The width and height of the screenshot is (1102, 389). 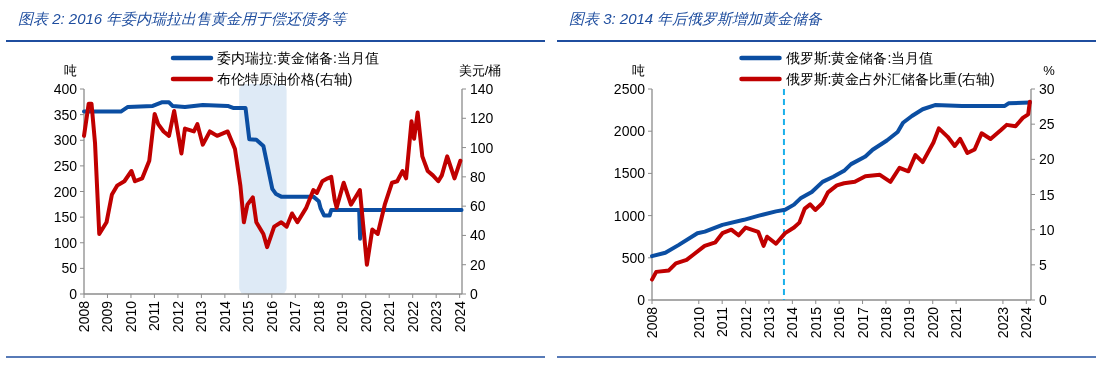 I want to click on y2-tick-label: 100, so click(x=482, y=147).